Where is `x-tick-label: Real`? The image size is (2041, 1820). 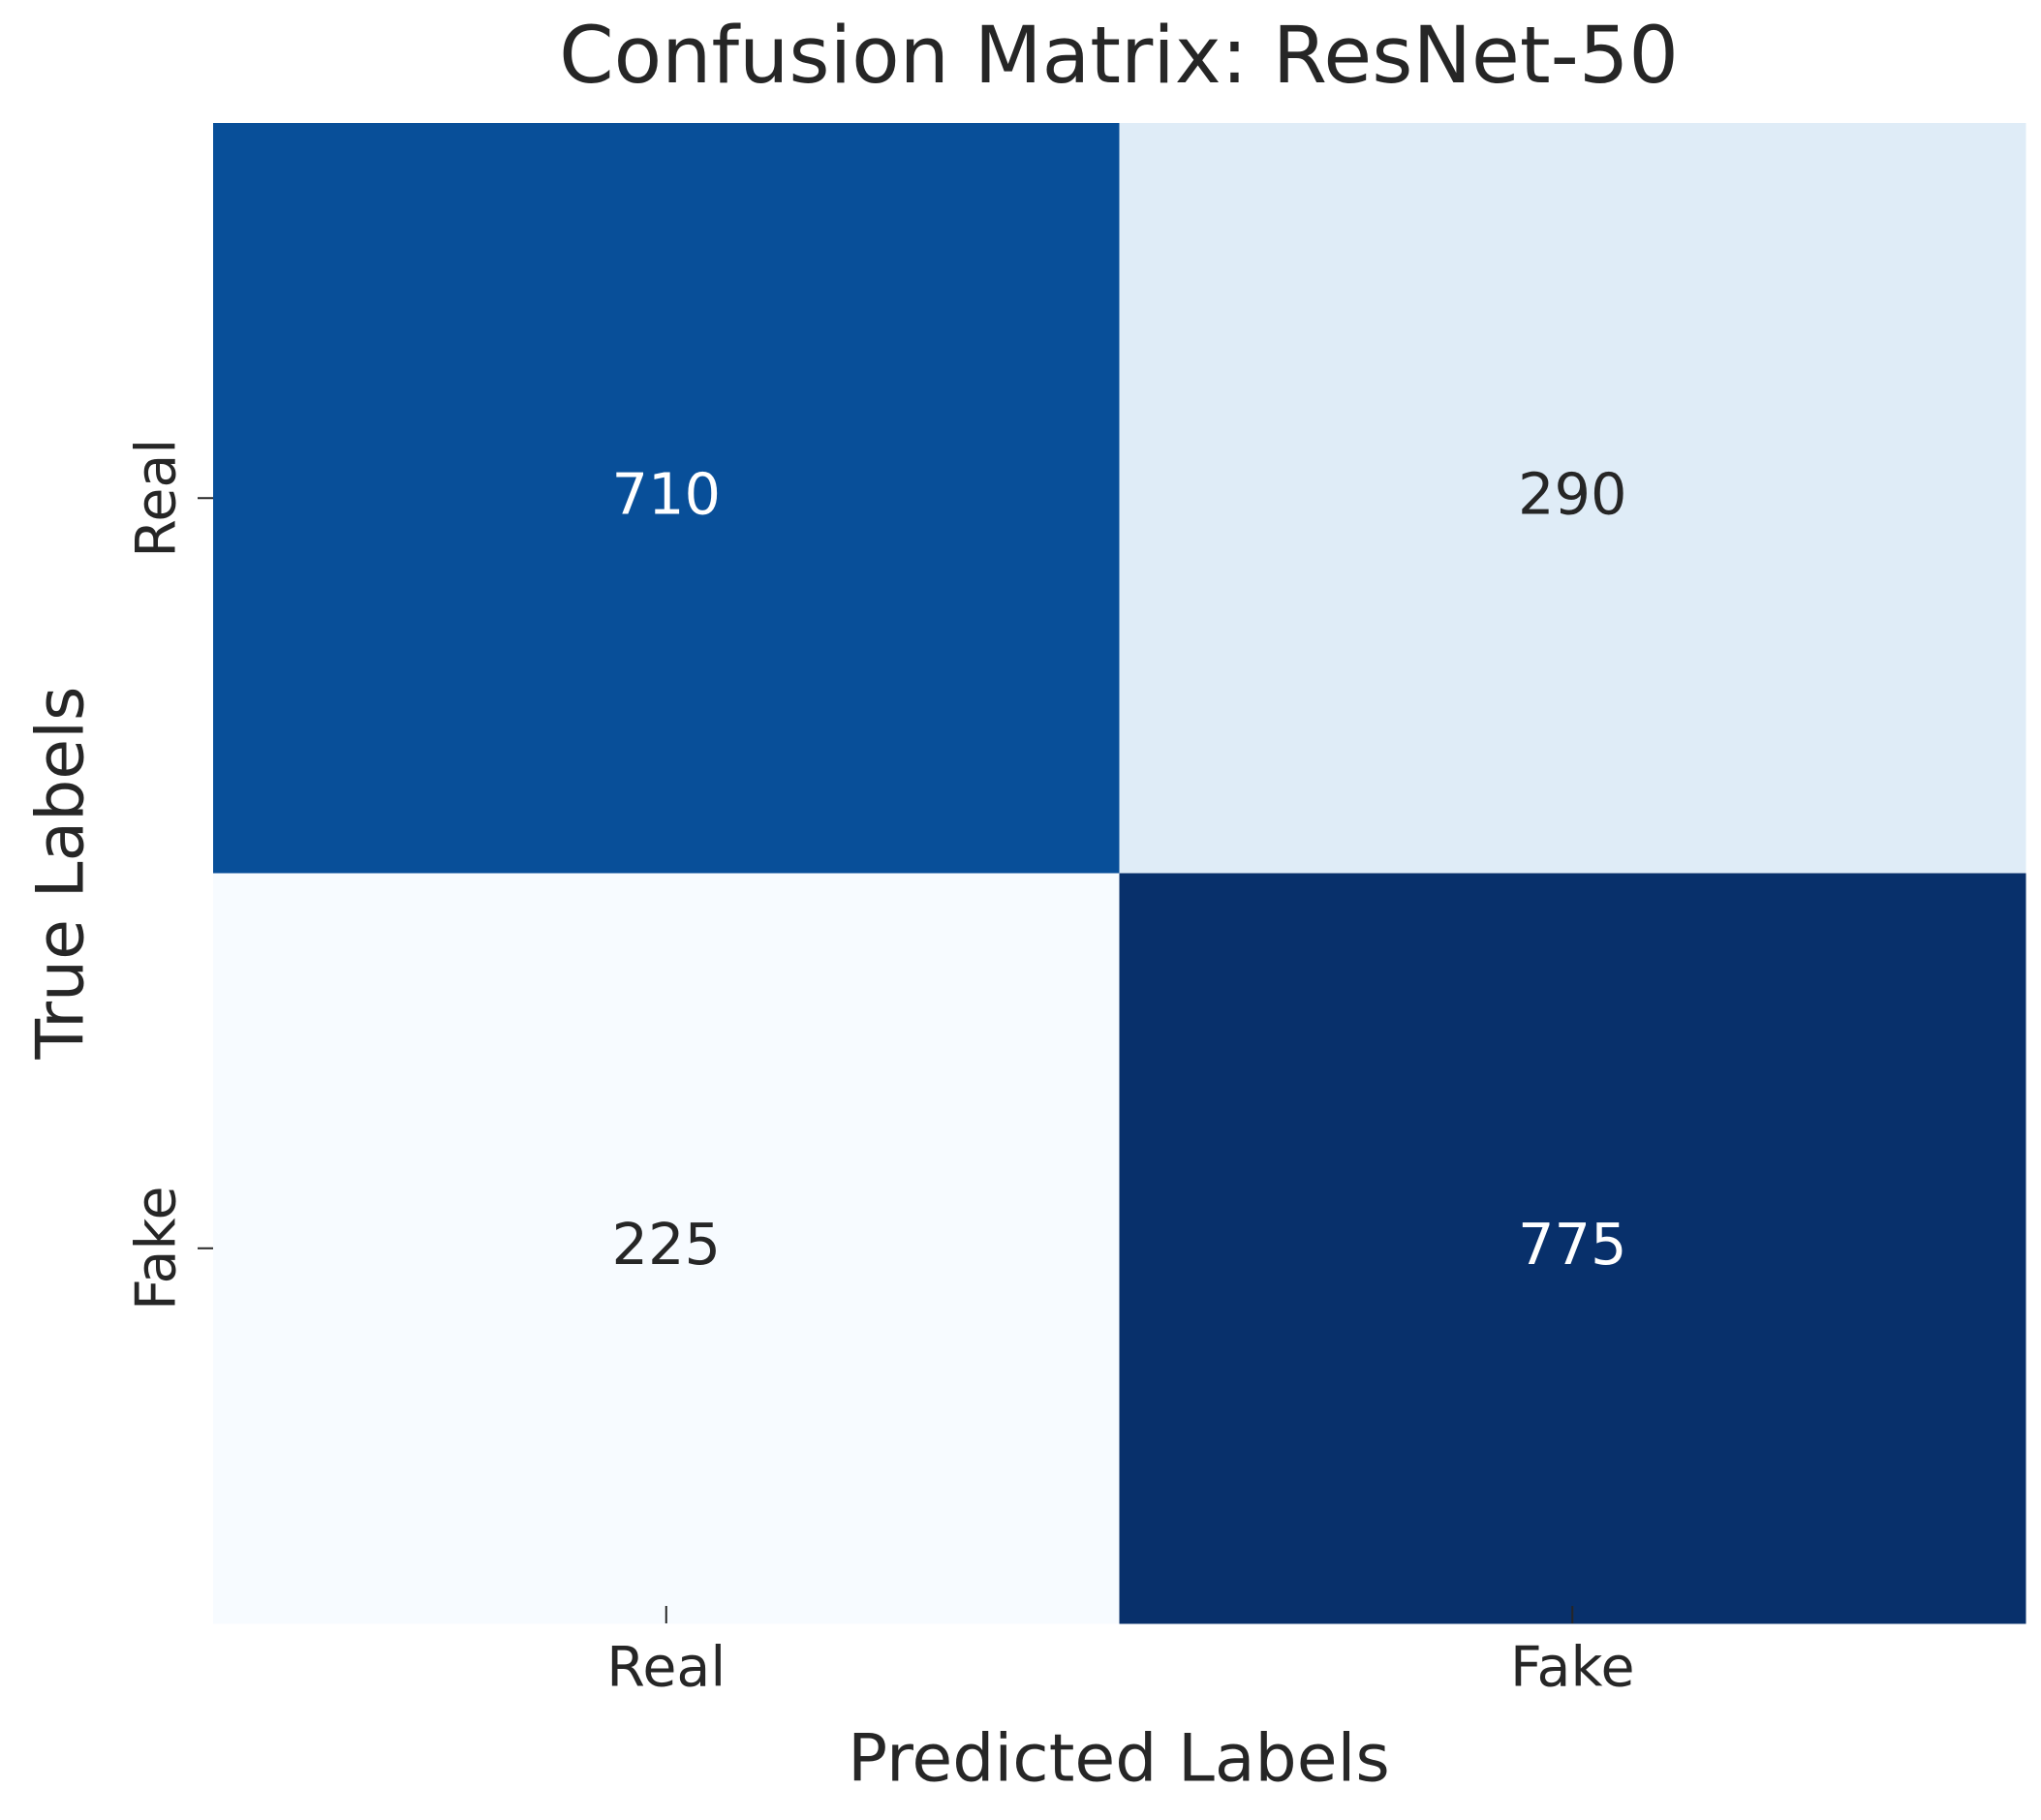
x-tick-label: Real is located at coordinates (666, 1668).